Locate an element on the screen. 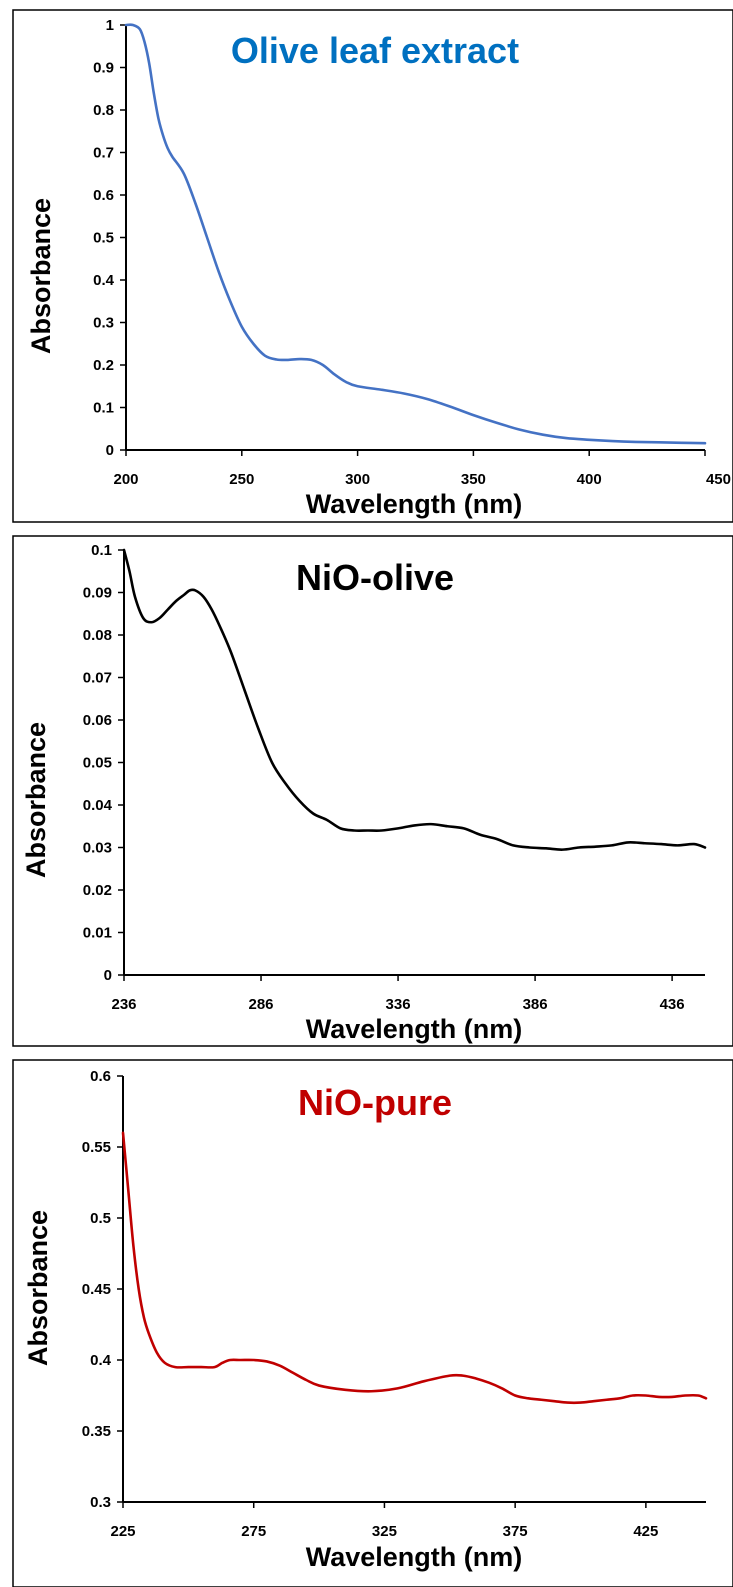 Image resolution: width=733 pixels, height=1587 pixels. chart-title: NiO-pure is located at coordinates (375, 1102).